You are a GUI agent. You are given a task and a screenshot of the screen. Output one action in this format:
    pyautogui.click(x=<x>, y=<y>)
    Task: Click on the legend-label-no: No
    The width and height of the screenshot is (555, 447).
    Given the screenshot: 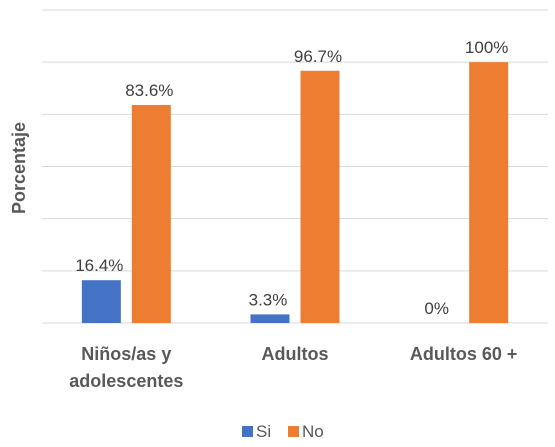 What is the action you would take?
    pyautogui.click(x=313, y=431)
    